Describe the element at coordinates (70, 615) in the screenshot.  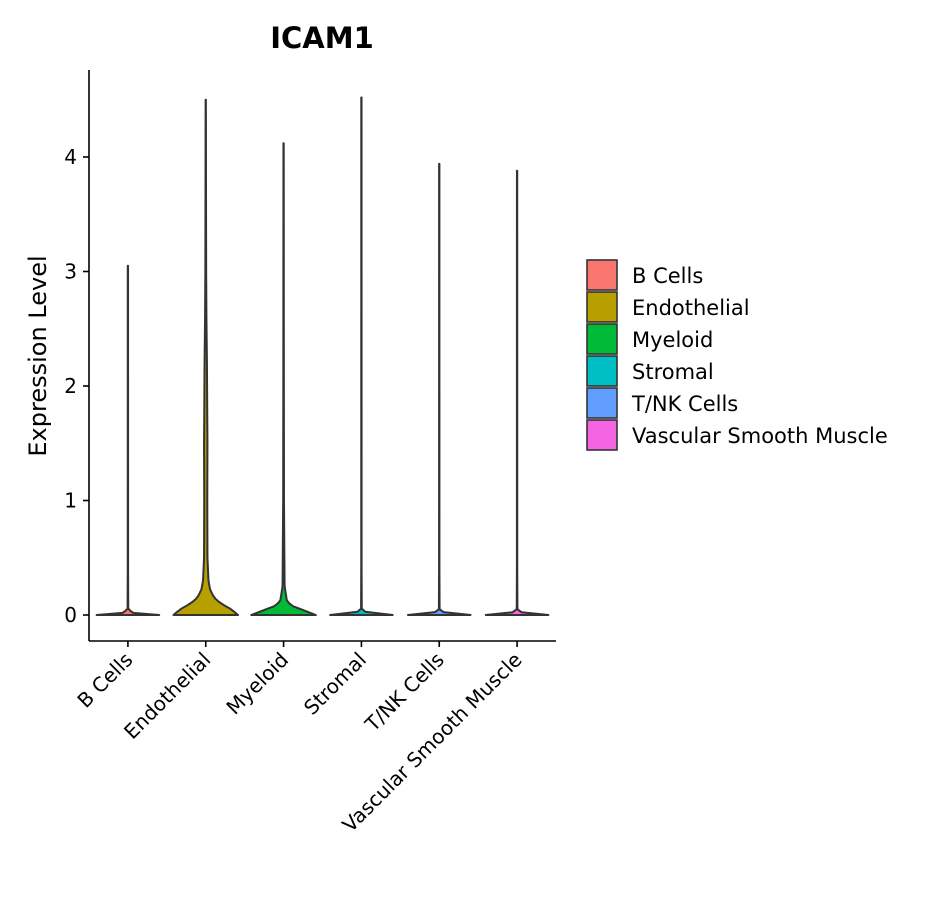
I see `y-tick-label: 0` at that location.